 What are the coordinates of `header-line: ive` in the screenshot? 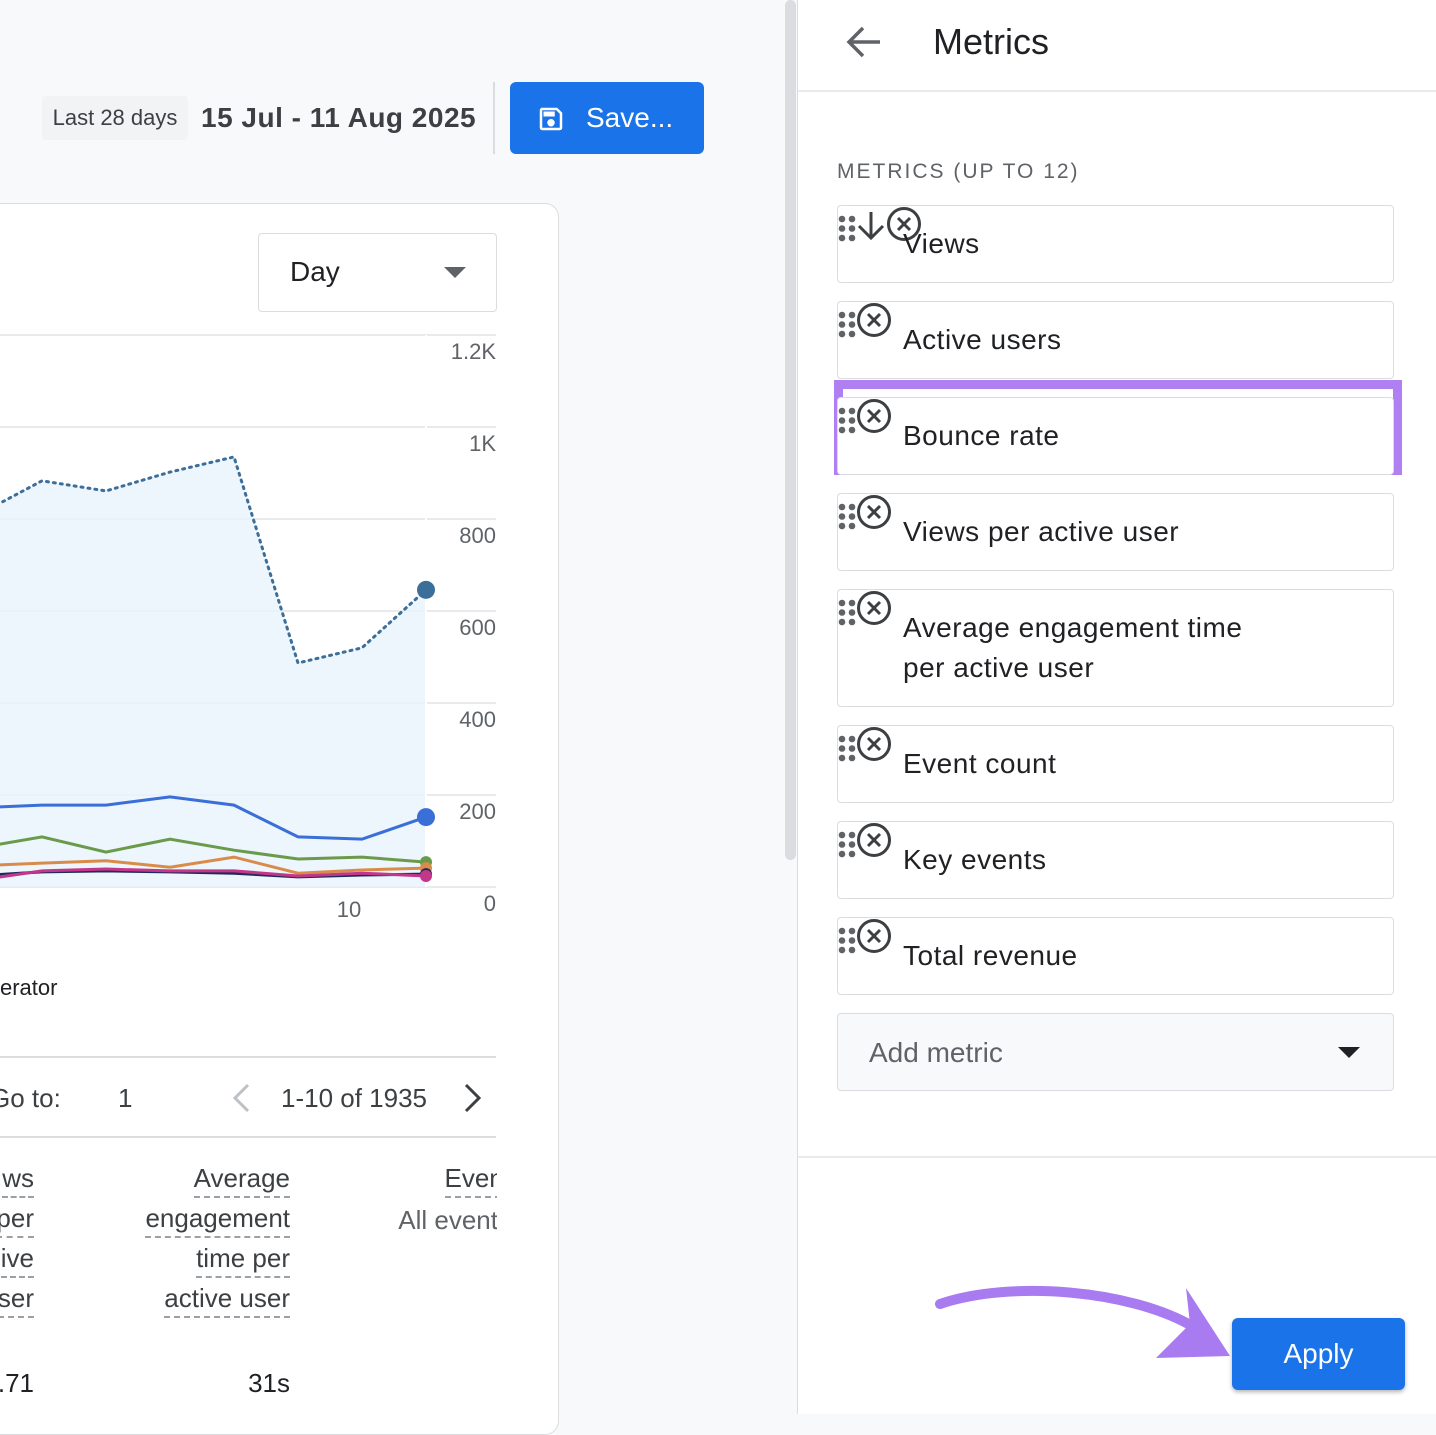 It's located at (17, 1260).